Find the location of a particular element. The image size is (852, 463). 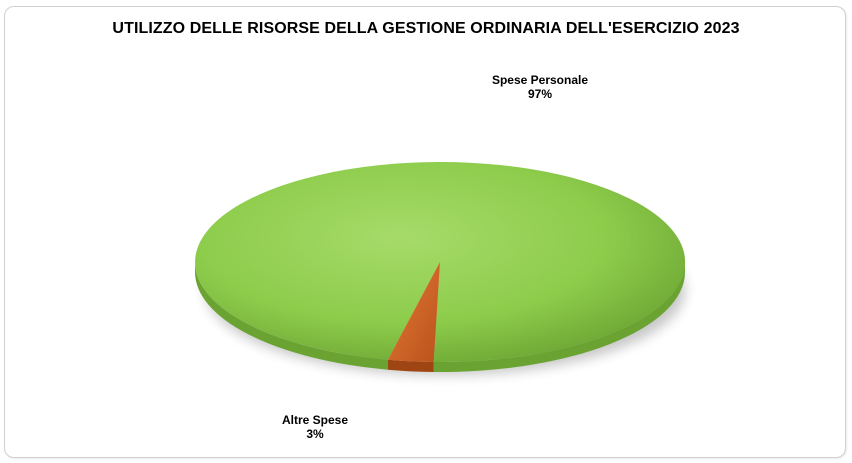

data-label-altre-spese: Altre Spese 3% is located at coordinates (315, 427).